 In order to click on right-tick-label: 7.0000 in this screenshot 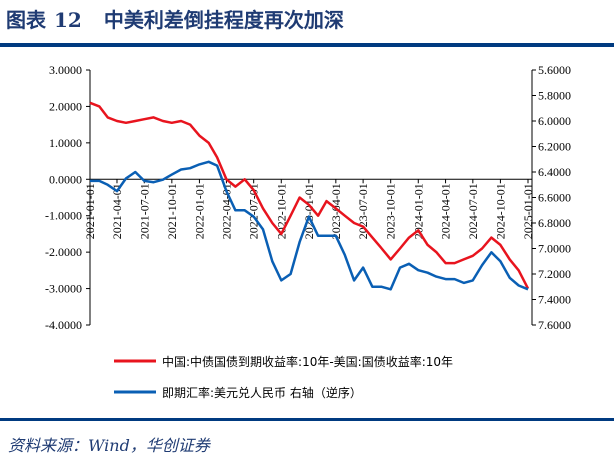, I will do `click(554, 249)`.